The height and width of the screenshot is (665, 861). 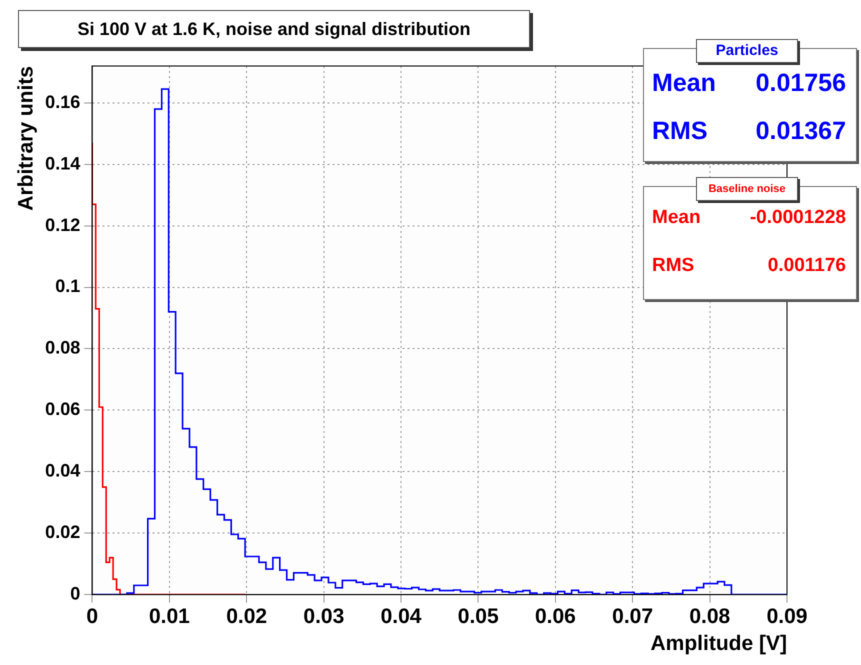 I want to click on y-tick-label: 0.04, so click(x=62, y=470).